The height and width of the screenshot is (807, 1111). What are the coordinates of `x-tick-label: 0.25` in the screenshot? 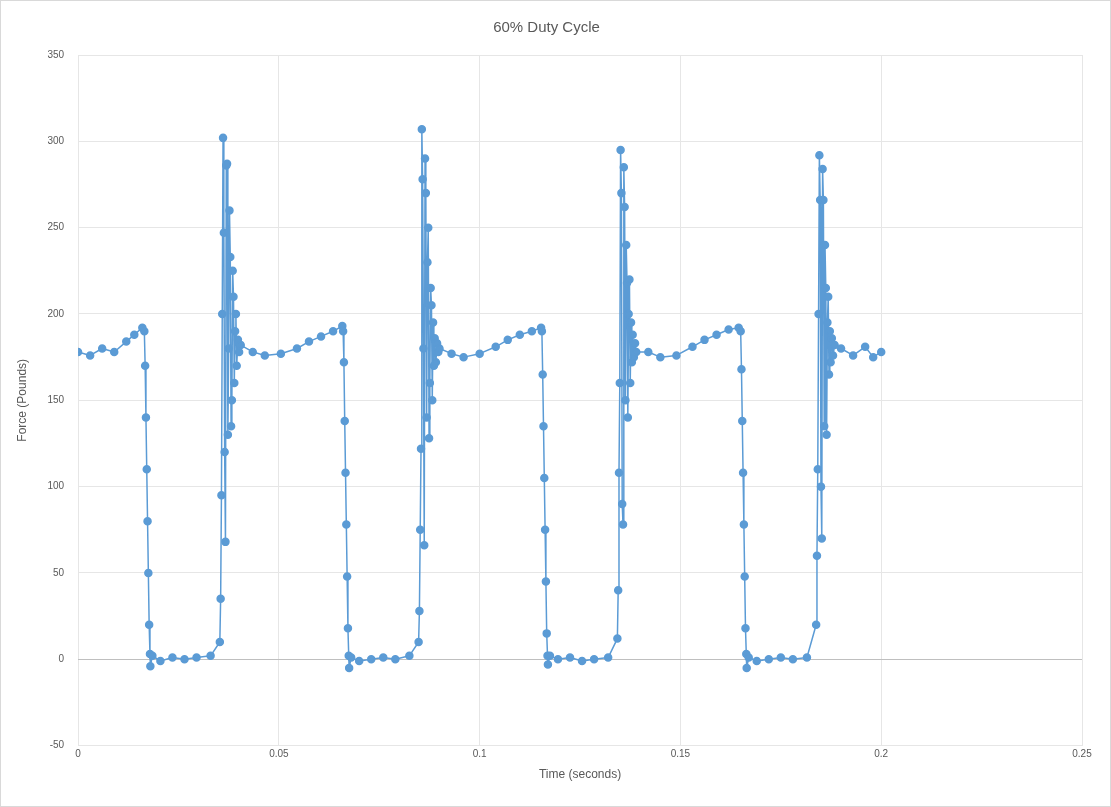 It's located at (1082, 754).